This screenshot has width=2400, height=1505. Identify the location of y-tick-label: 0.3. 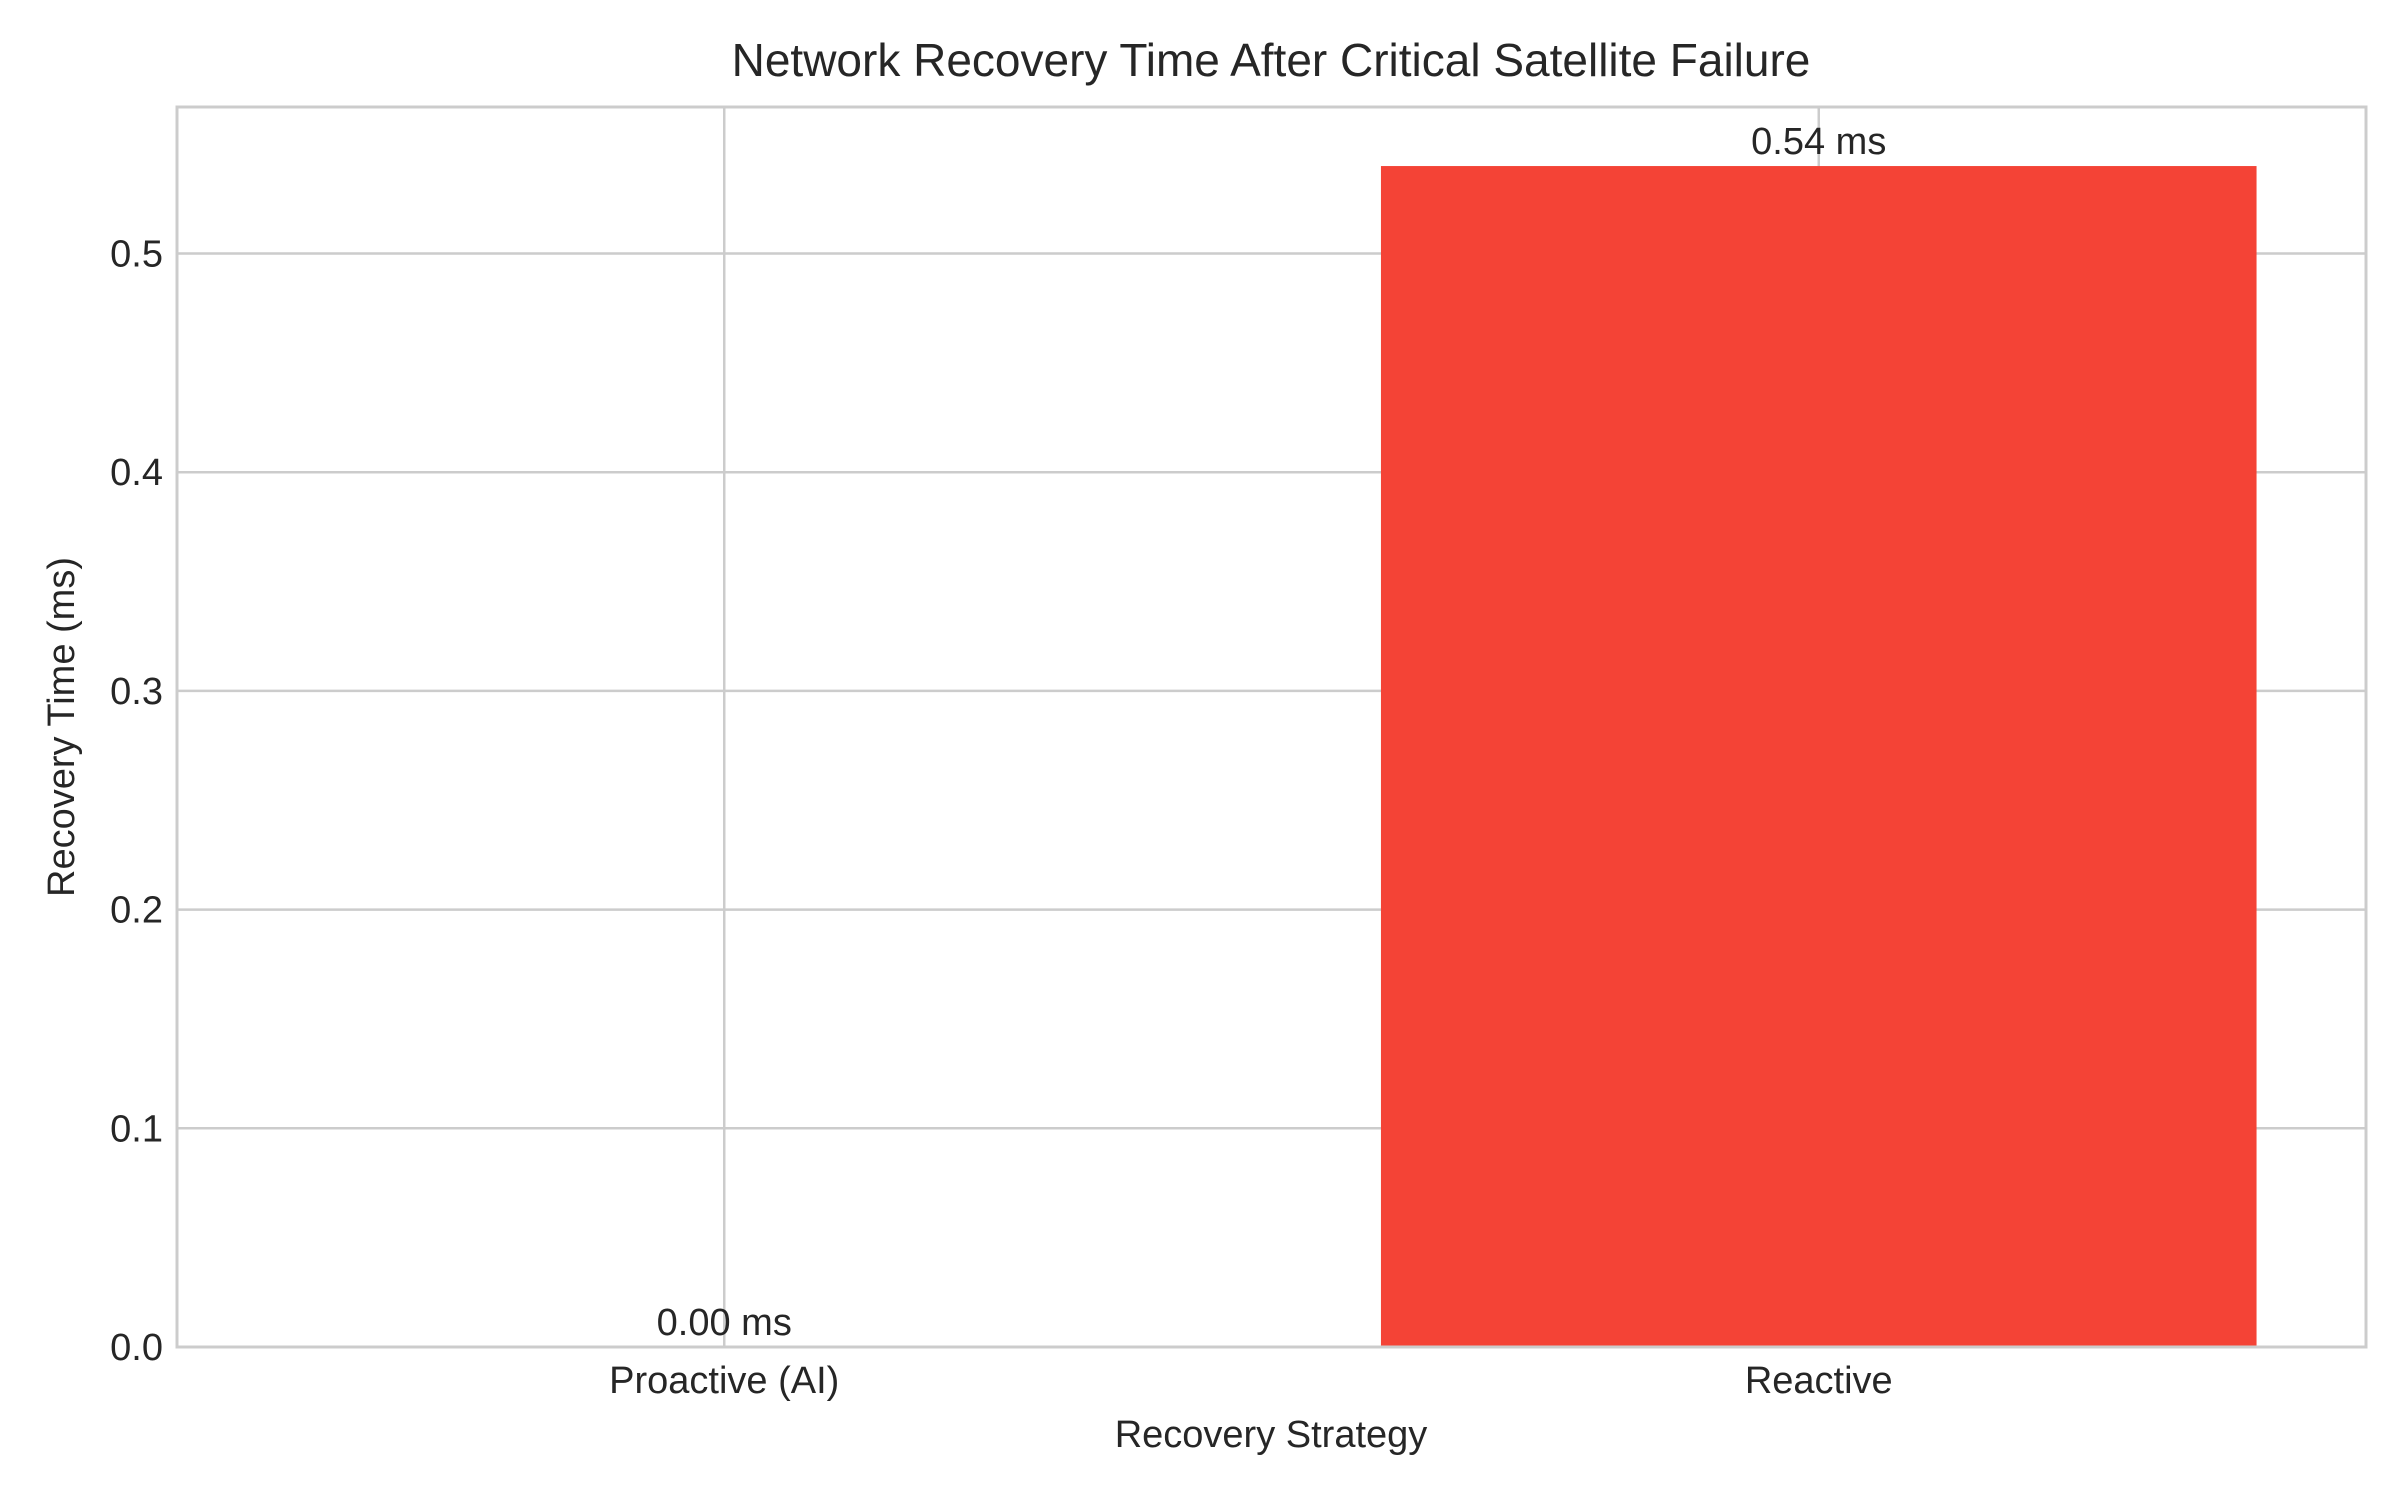
(136, 692).